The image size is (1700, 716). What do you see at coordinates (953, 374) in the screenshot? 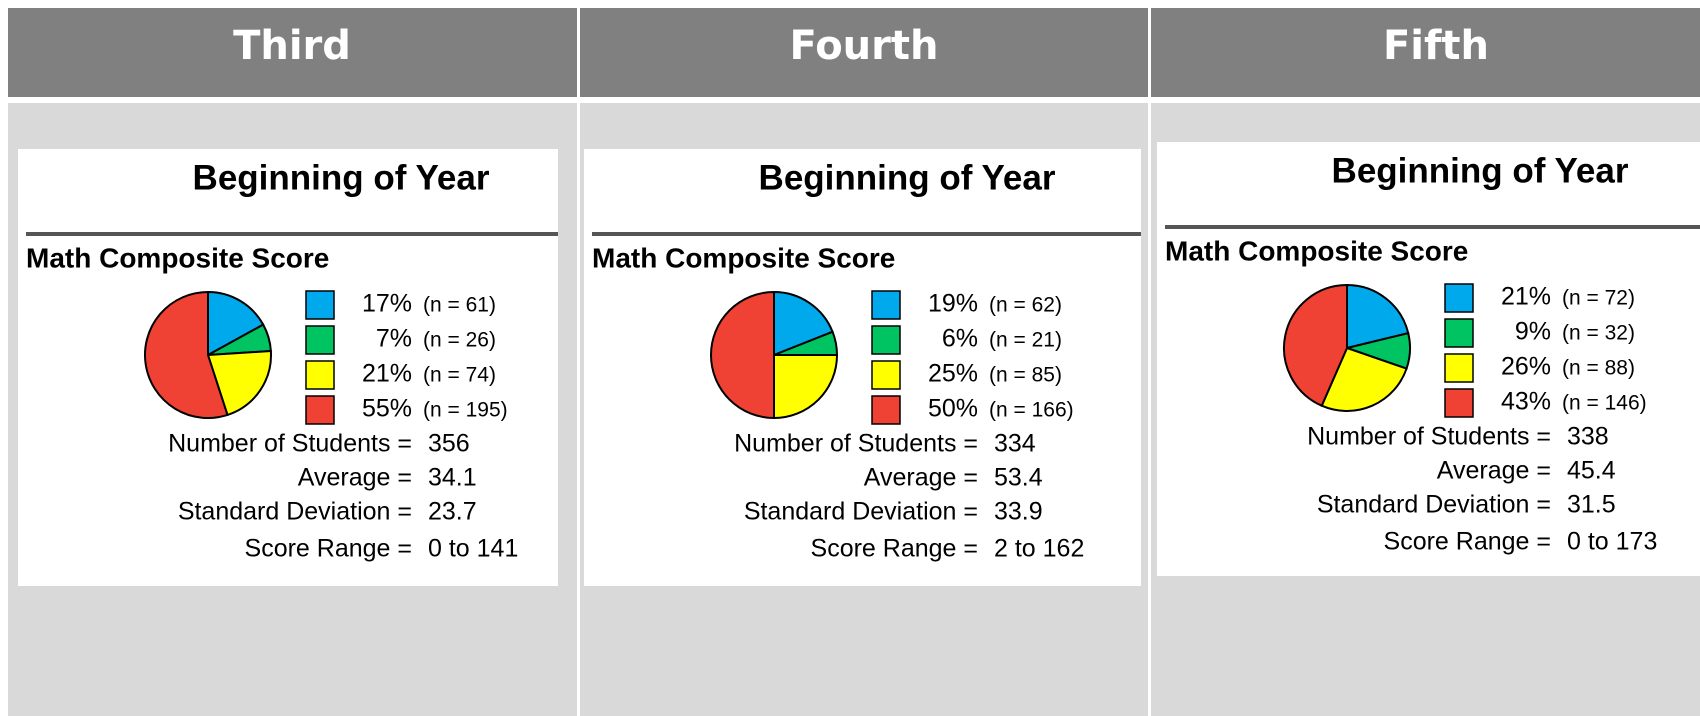
I see `value-label: 25%` at bounding box center [953, 374].